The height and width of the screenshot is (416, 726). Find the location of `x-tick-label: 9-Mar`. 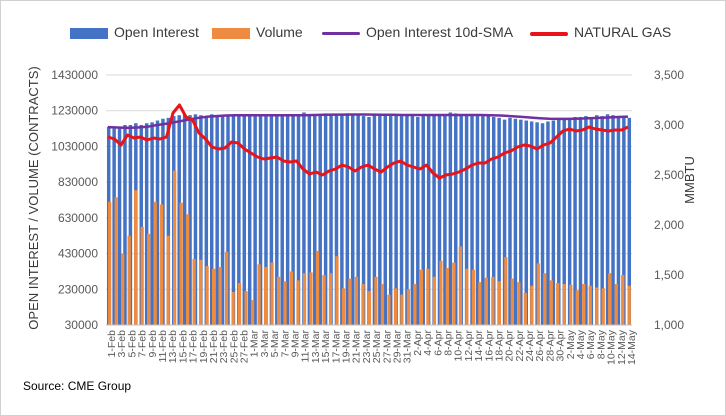

x-tick-label: 9-Mar is located at coordinates (296, 343).